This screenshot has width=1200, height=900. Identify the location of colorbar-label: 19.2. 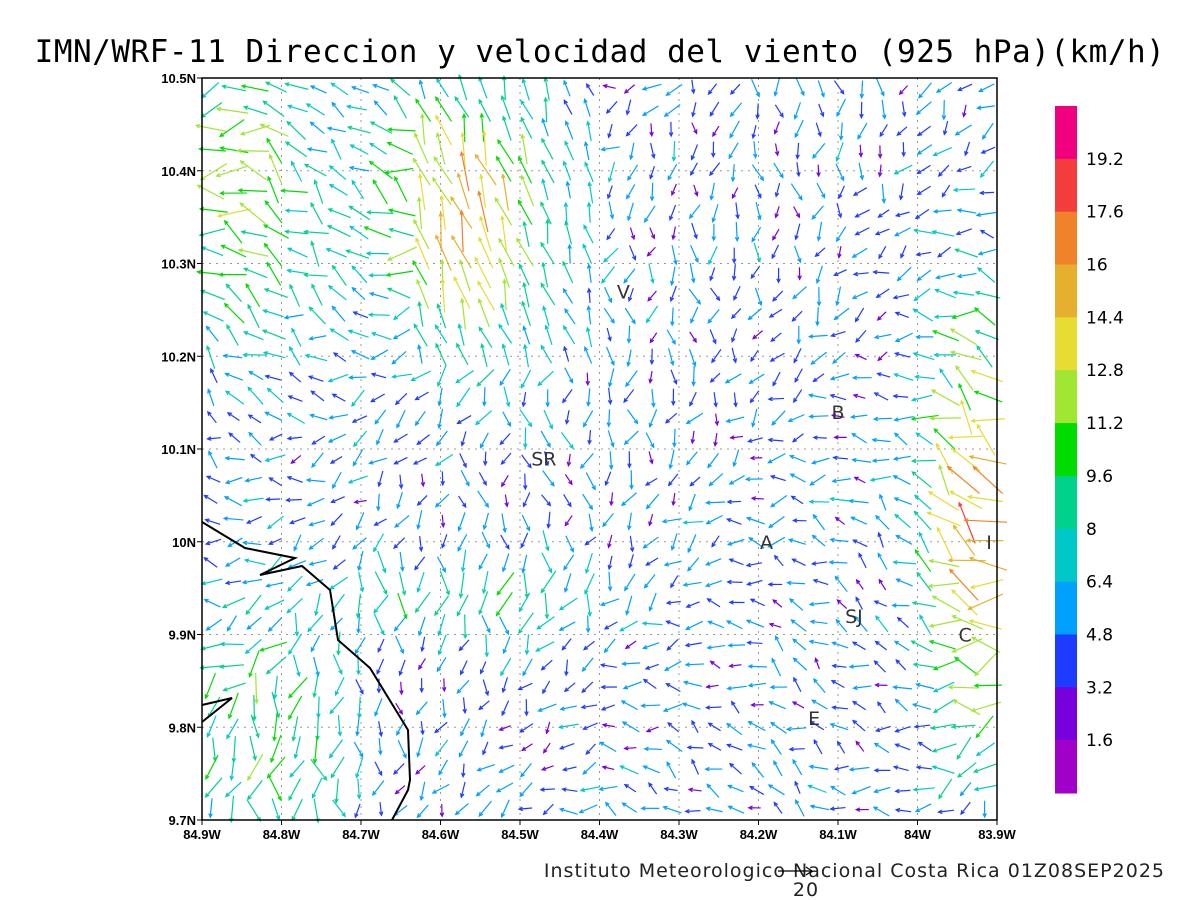
(1105, 160).